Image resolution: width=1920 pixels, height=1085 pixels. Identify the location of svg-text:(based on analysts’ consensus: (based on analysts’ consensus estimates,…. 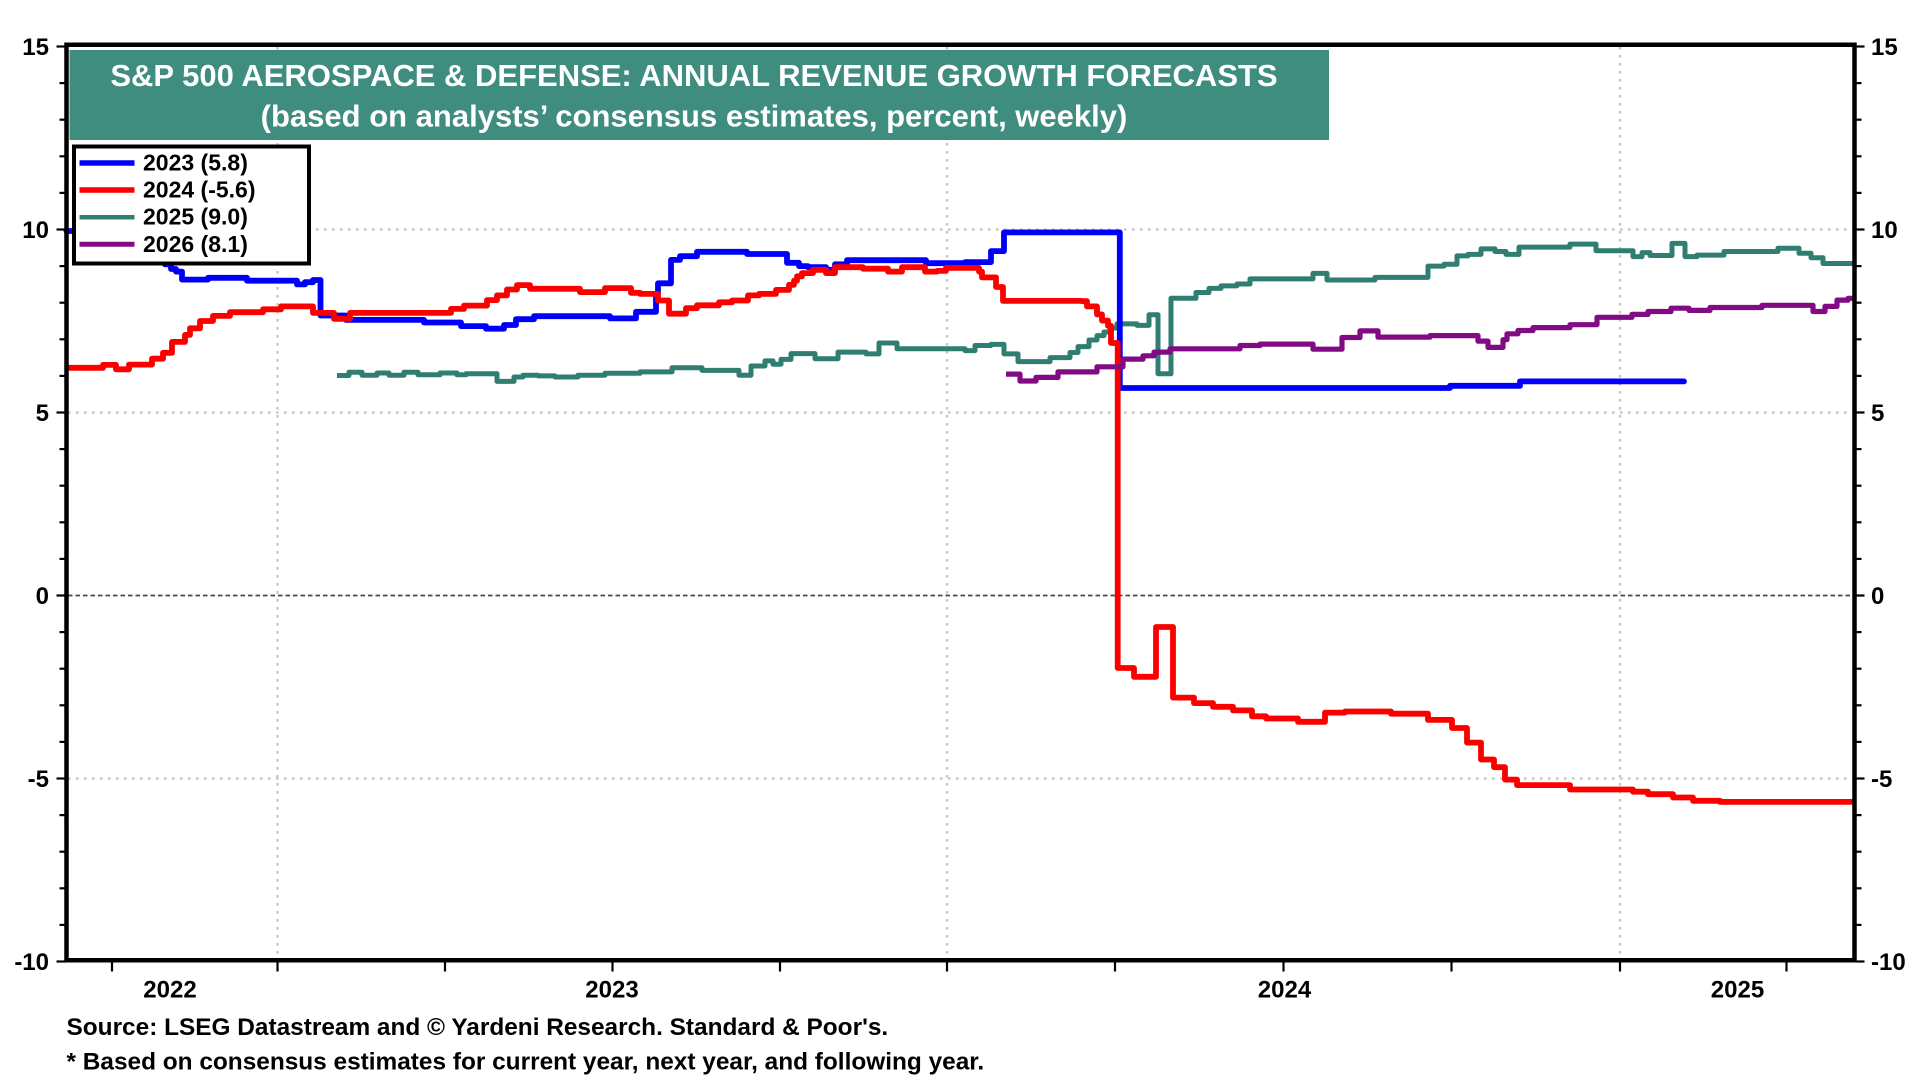
(694, 116).